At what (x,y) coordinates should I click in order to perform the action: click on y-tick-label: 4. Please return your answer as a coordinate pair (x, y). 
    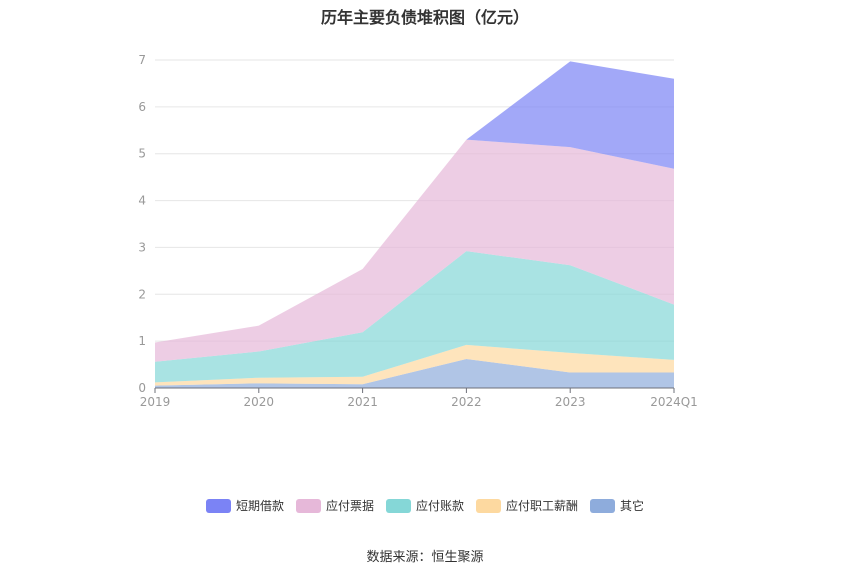
    Looking at the image, I should click on (142, 201).